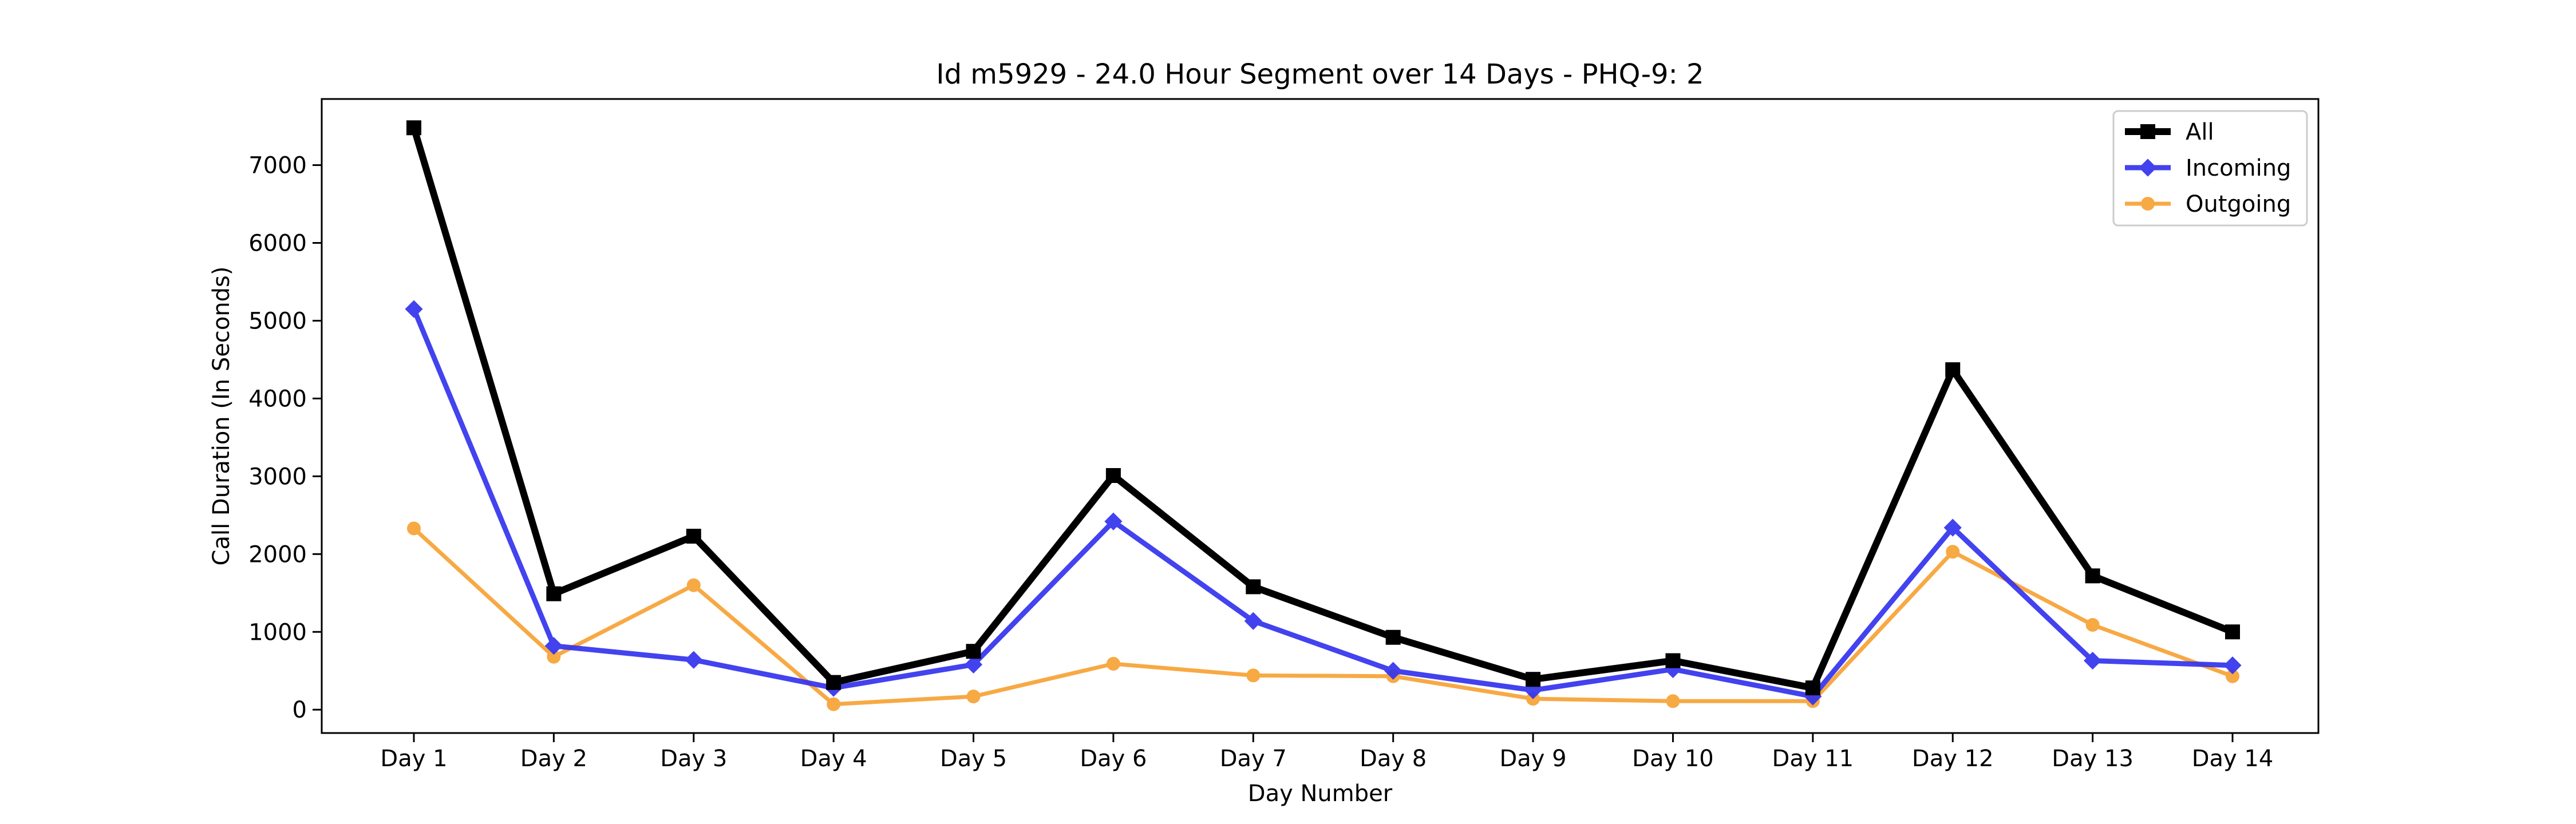 Image resolution: width=2576 pixels, height=824 pixels. I want to click on legend-box, so click(2210, 168).